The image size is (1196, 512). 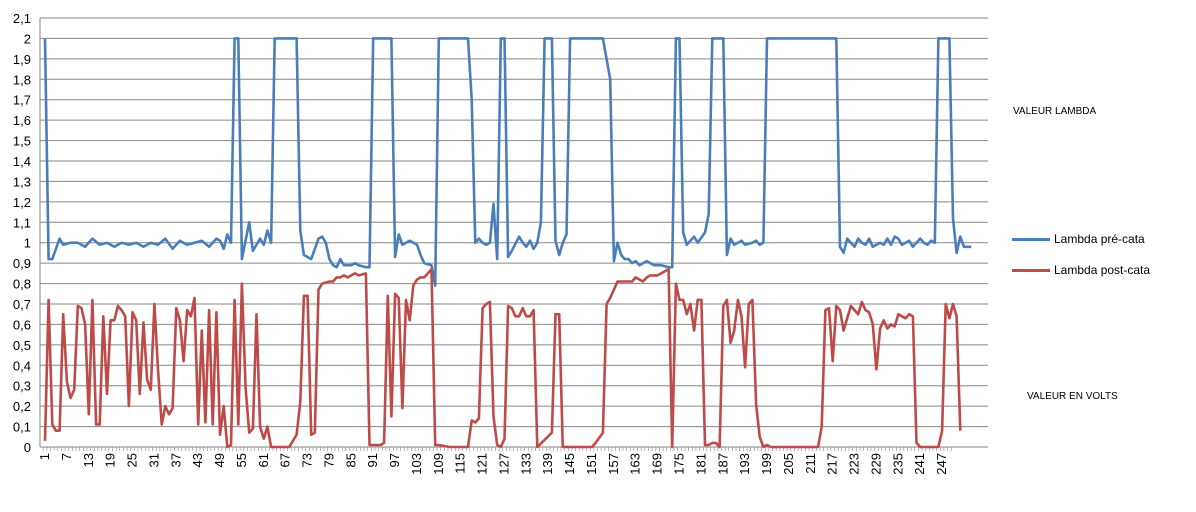 I want to click on y-tick-label: 1,7, so click(x=22, y=100).